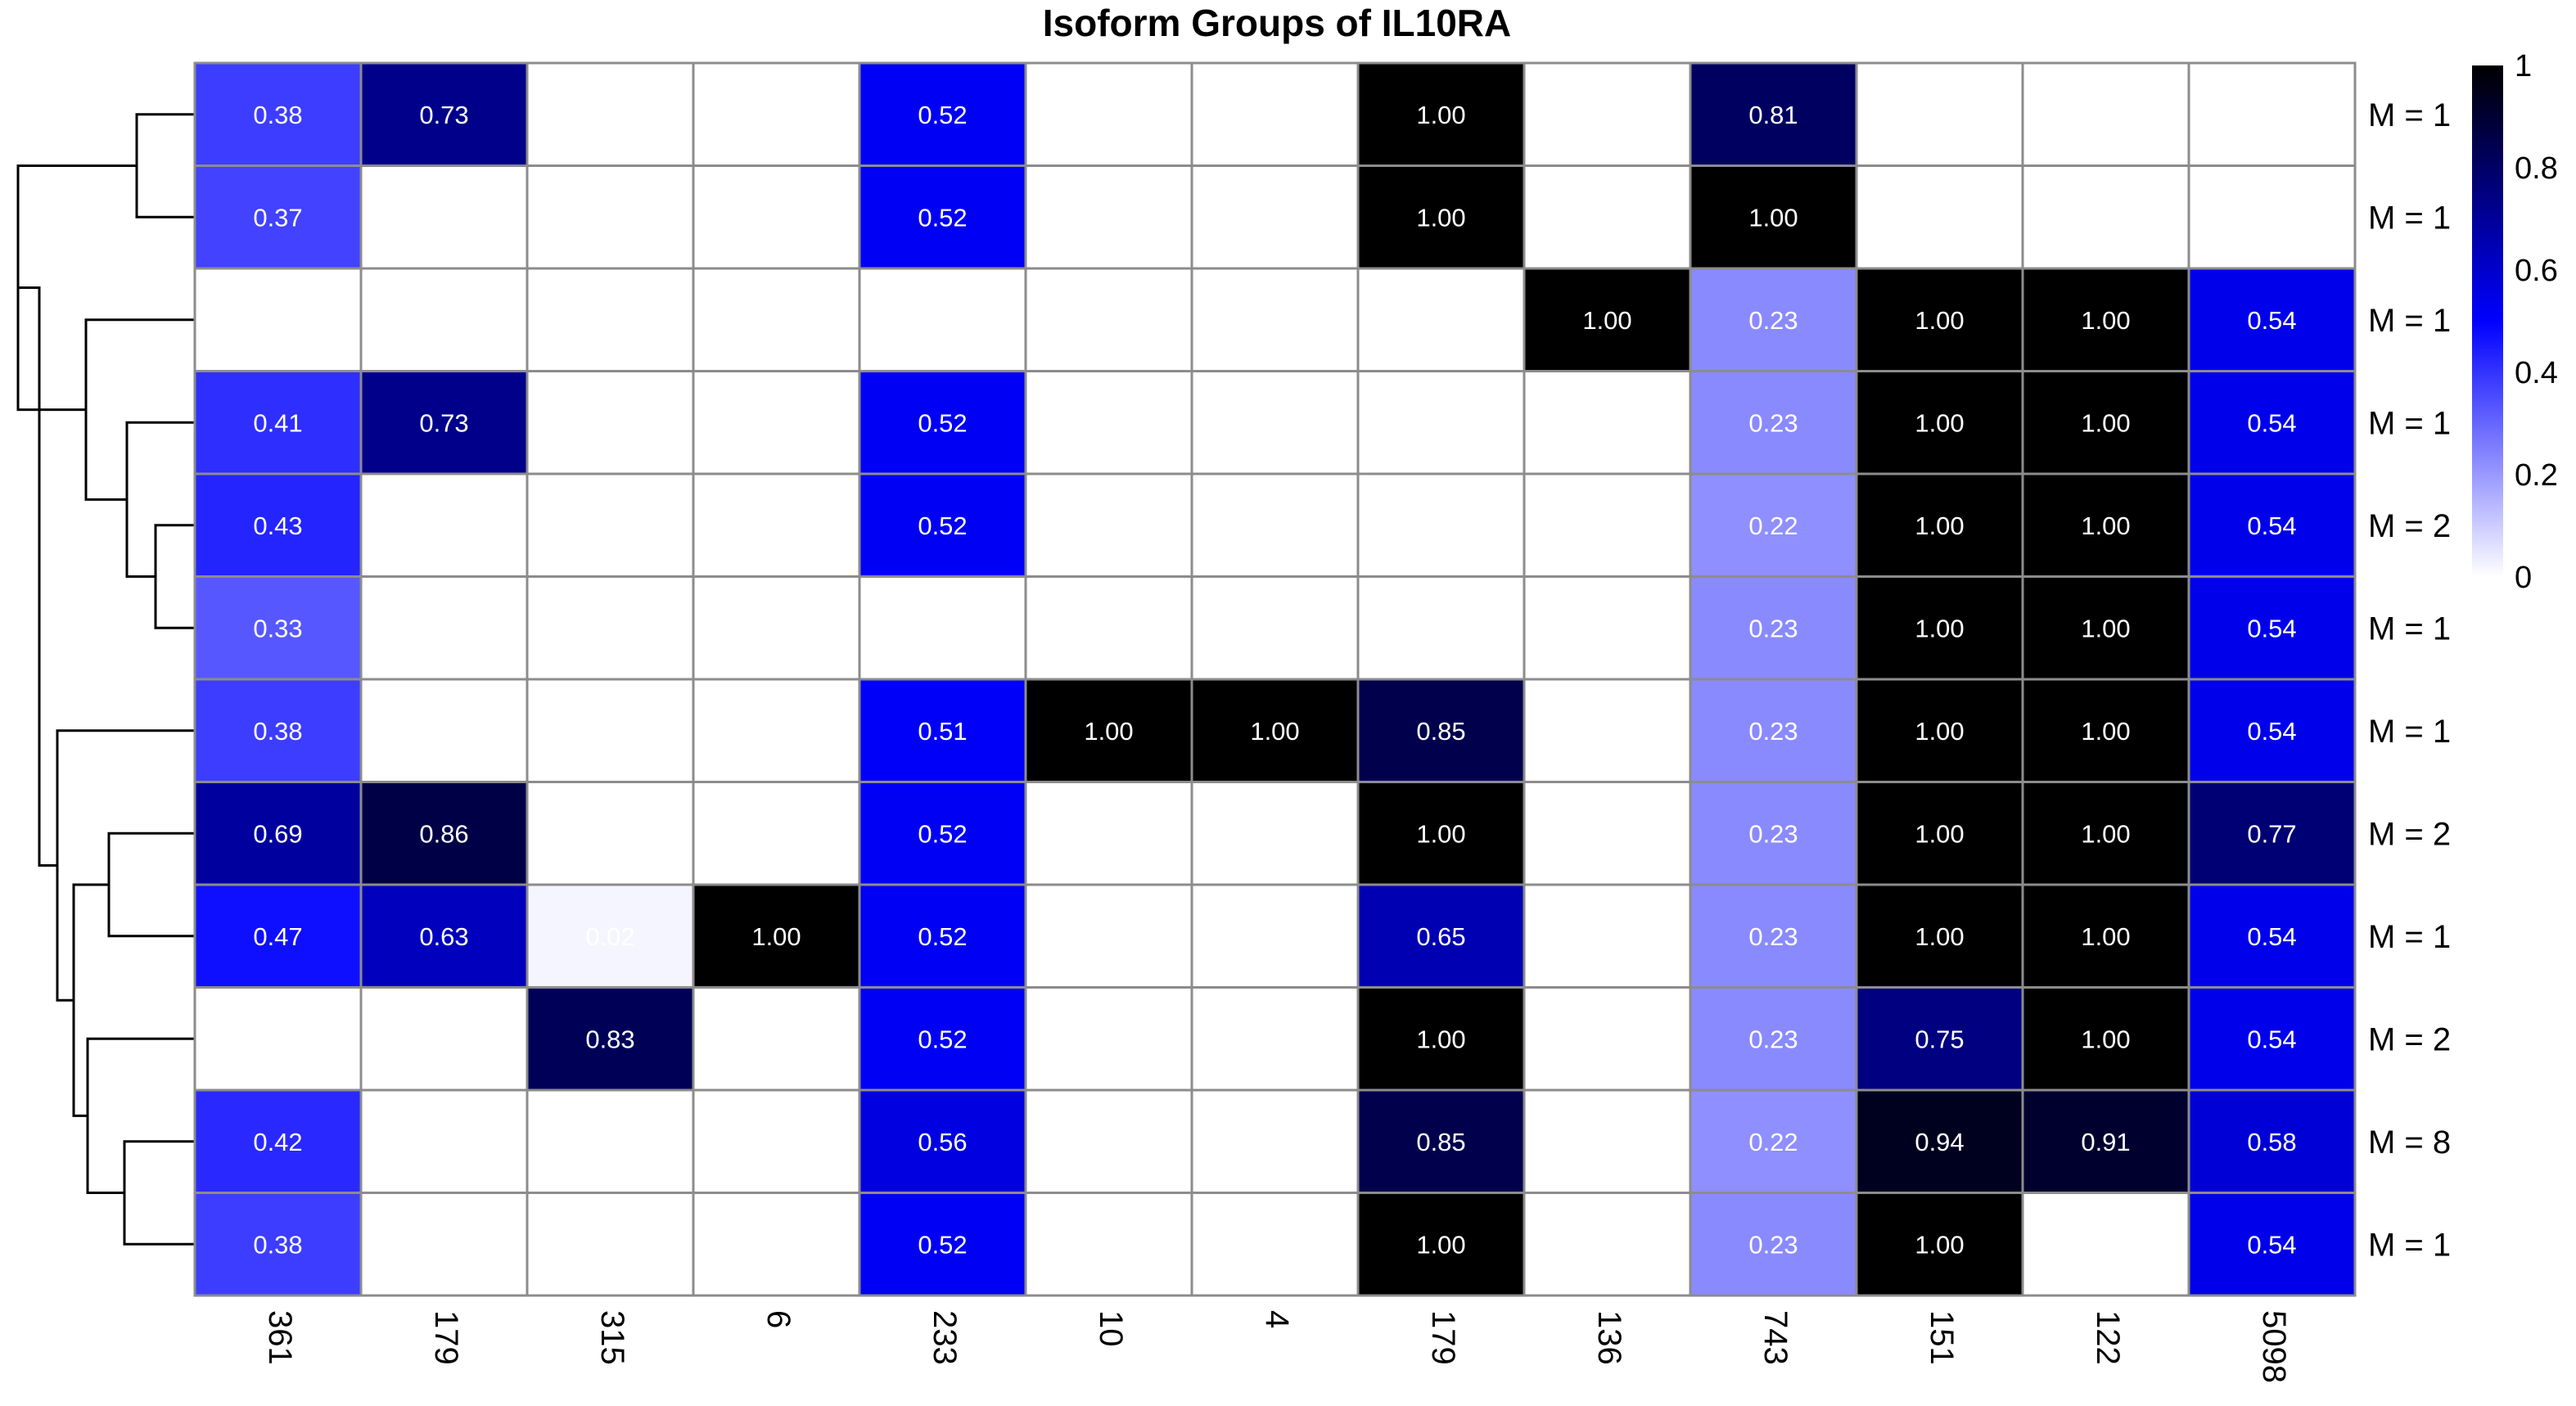 Image resolution: width=2576 pixels, height=1406 pixels. Describe the element at coordinates (277, 833) in the screenshot. I see `cell-value-label: 0.69` at that location.